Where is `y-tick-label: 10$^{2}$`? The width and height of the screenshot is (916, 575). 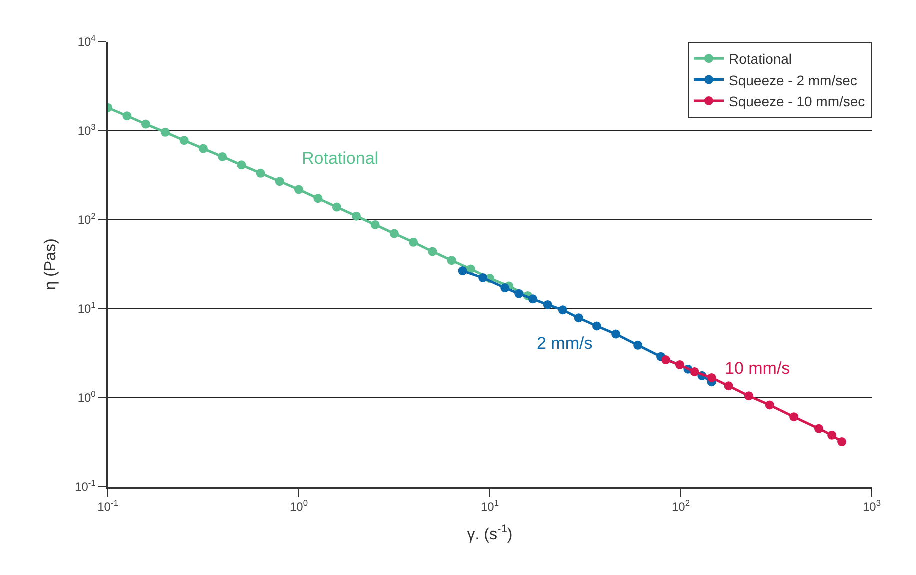
y-tick-label: 10$^{2}$ is located at coordinates (87, 219).